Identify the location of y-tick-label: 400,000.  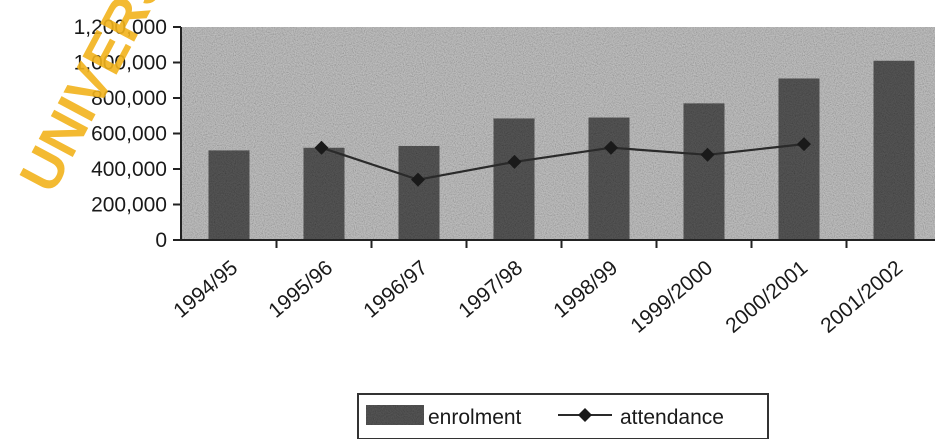
(129, 169).